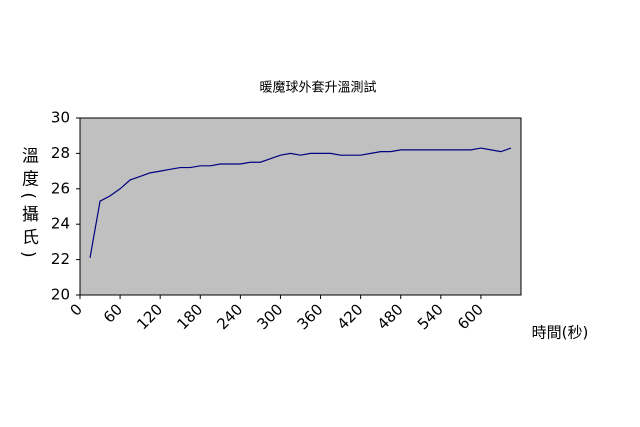 The width and height of the screenshot is (640, 427). I want to click on x-tick-label: 420, so click(350, 316).